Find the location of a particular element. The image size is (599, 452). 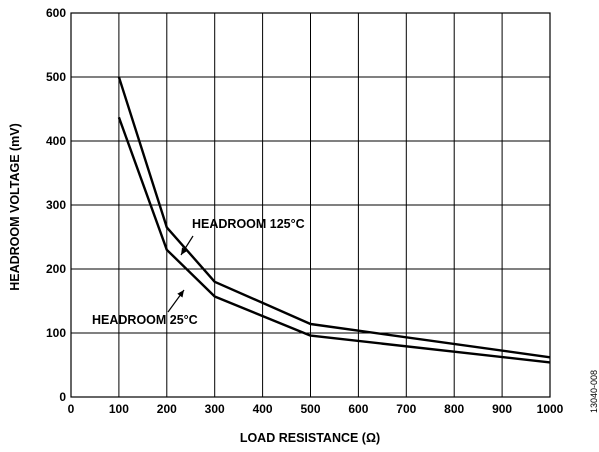

y-tick-label: 400 is located at coordinates (56, 141).